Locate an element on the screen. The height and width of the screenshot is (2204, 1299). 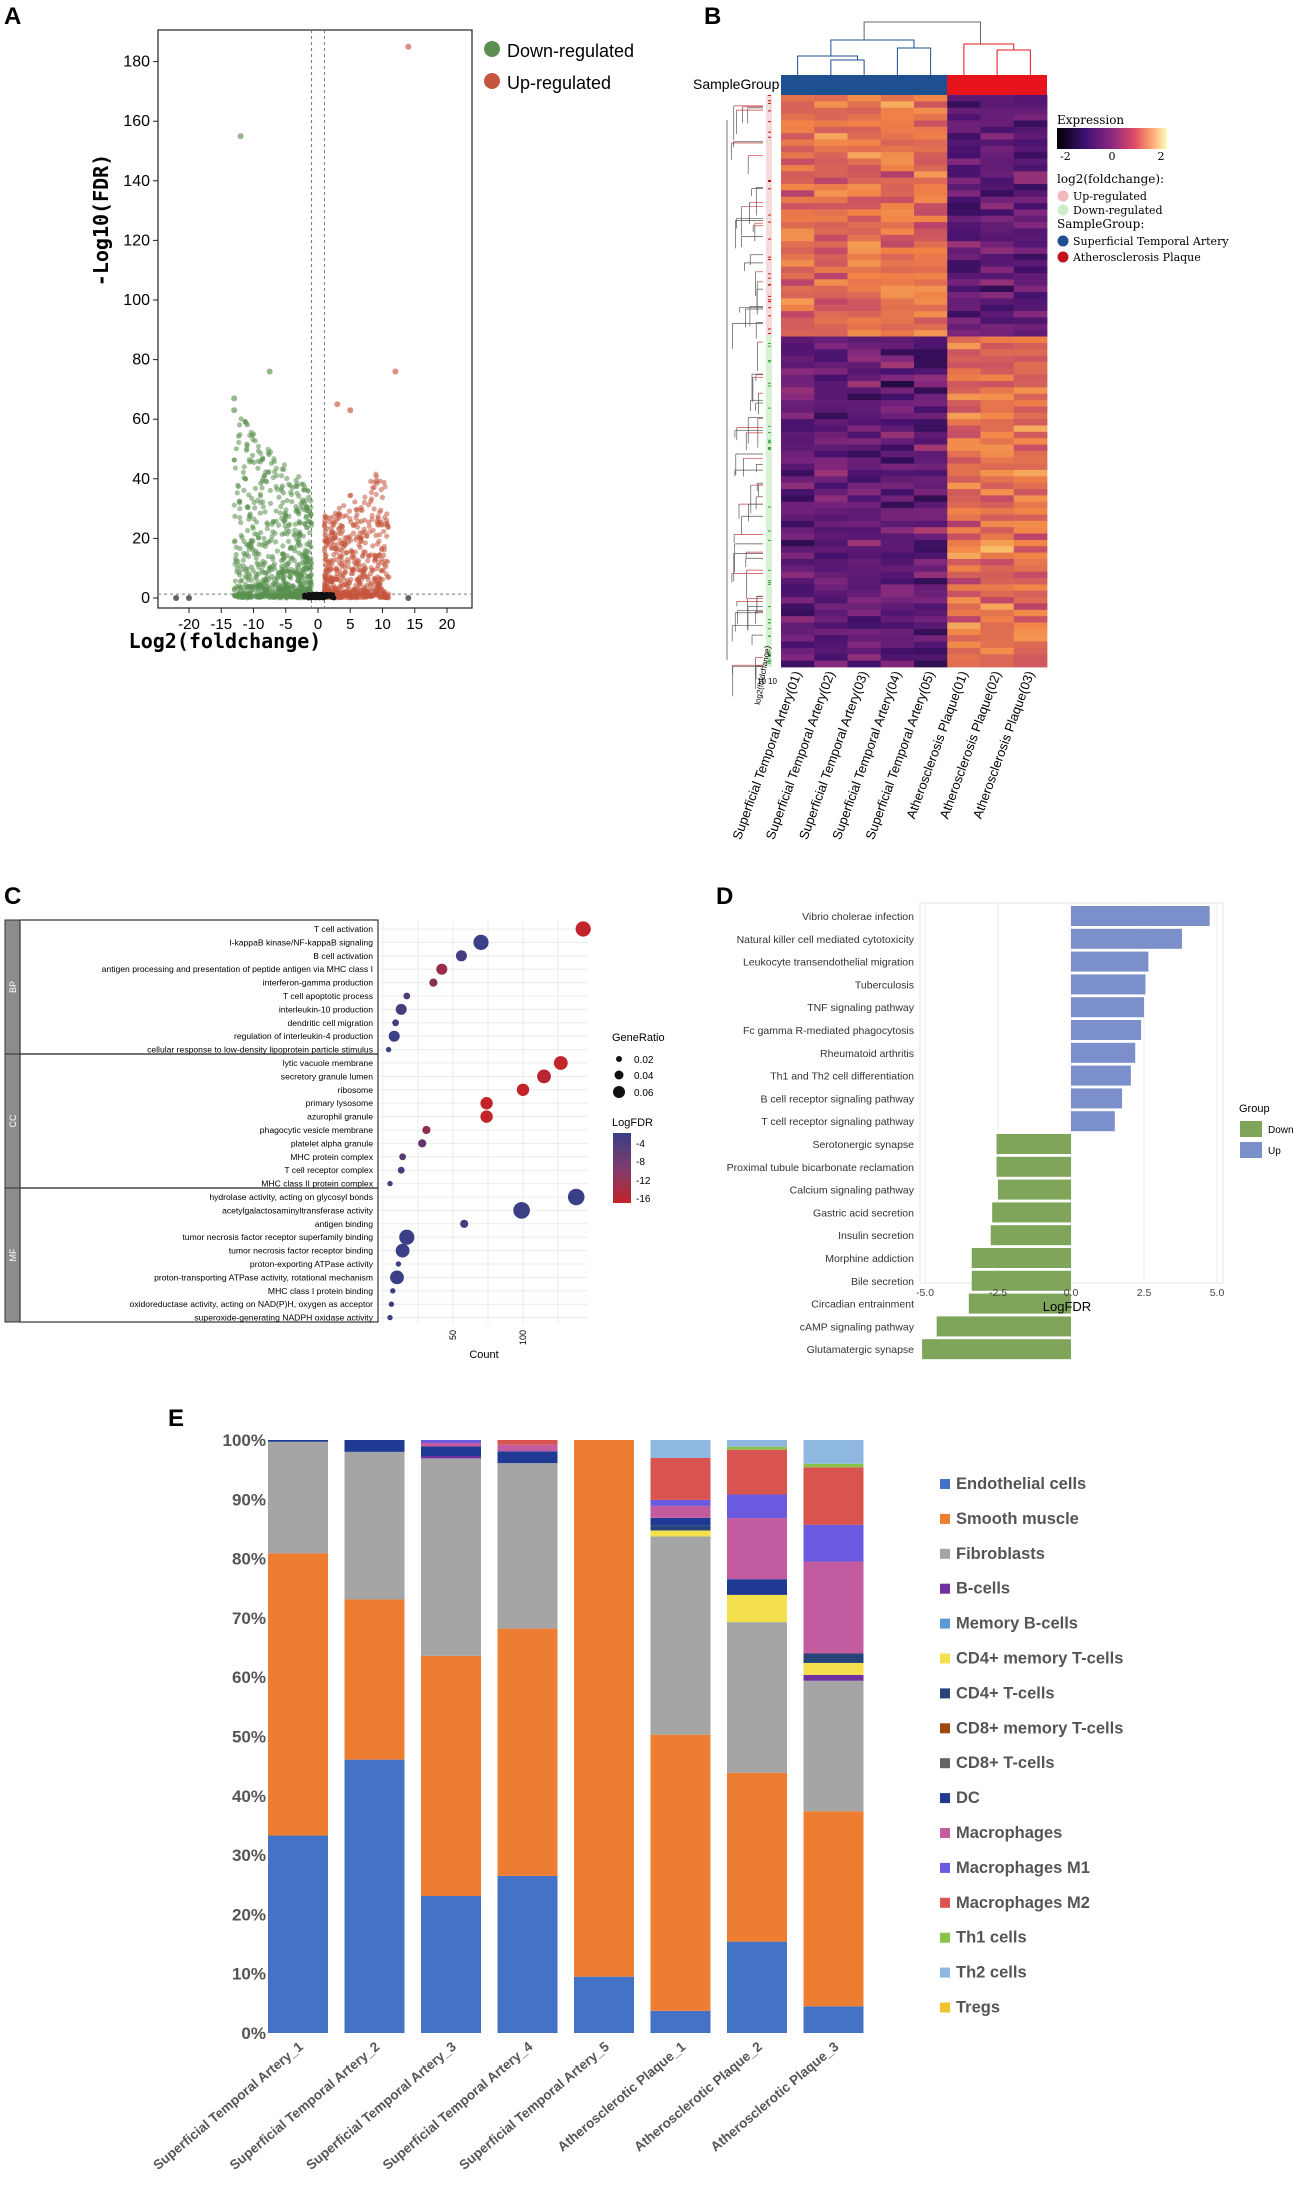
svg-text: CD8+ T-cells is located at coordinates (1005, 1763).